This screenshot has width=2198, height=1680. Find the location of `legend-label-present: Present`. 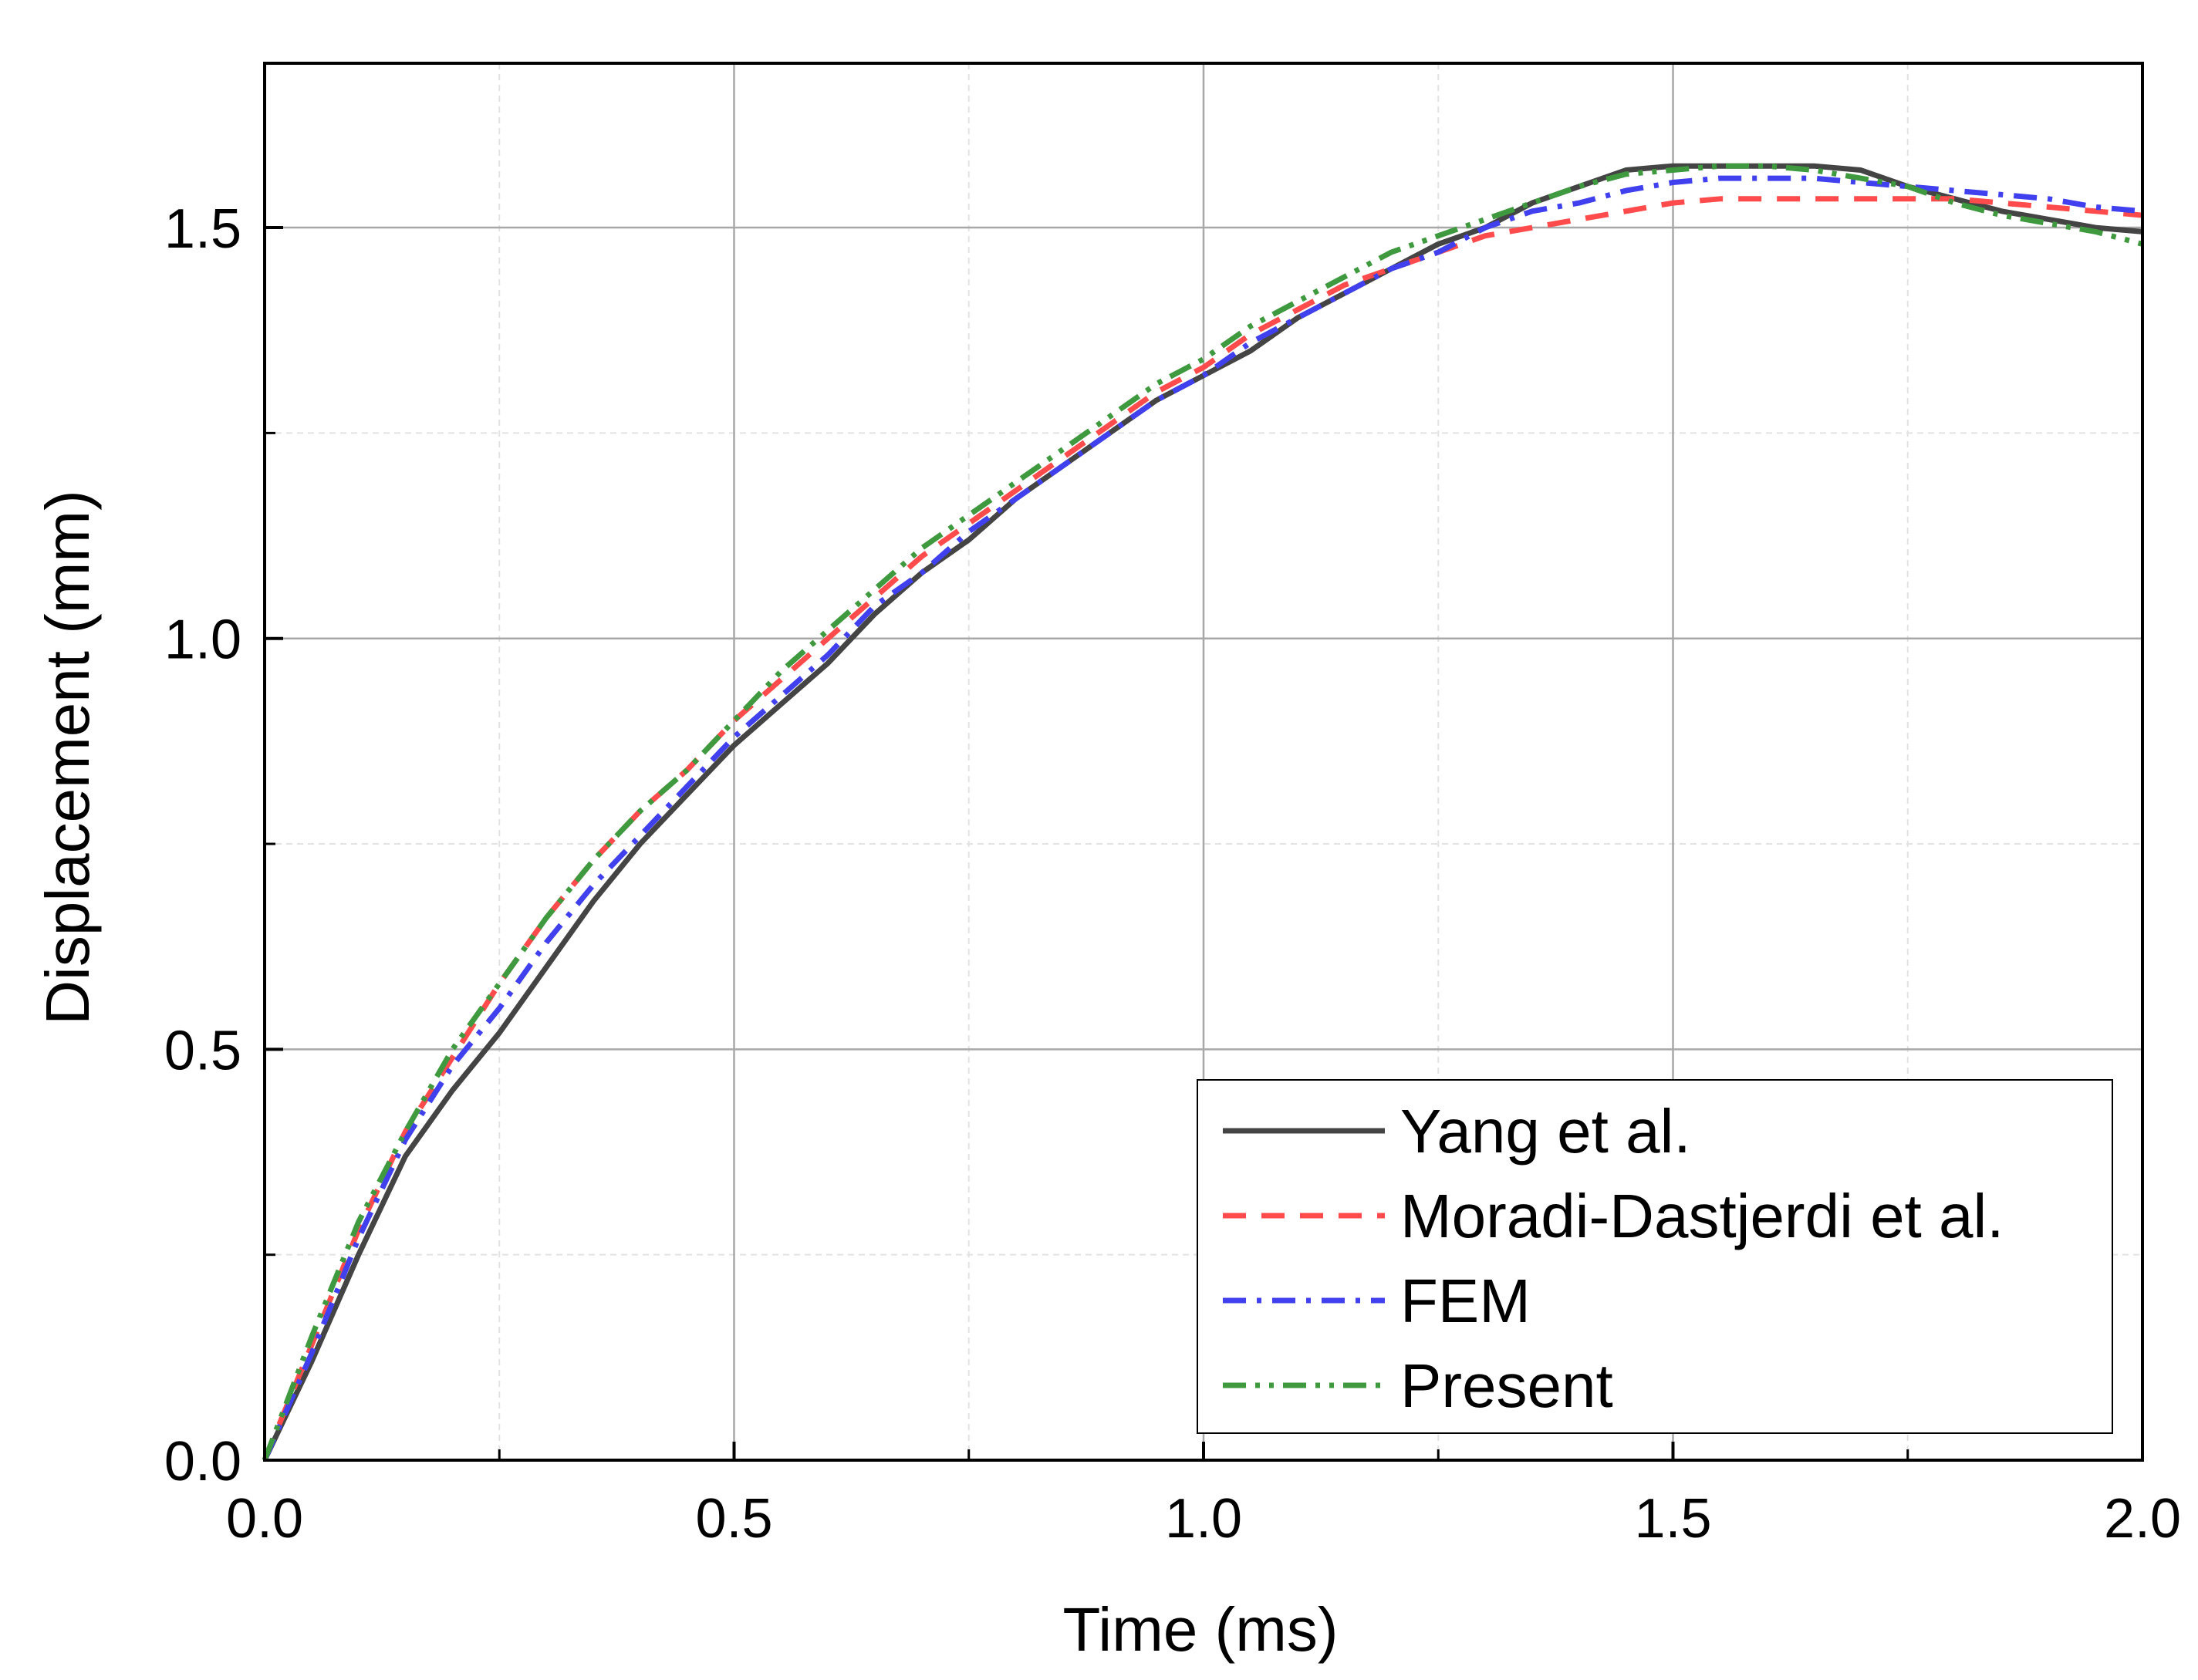

legend-label-present: Present is located at coordinates (1507, 1385).